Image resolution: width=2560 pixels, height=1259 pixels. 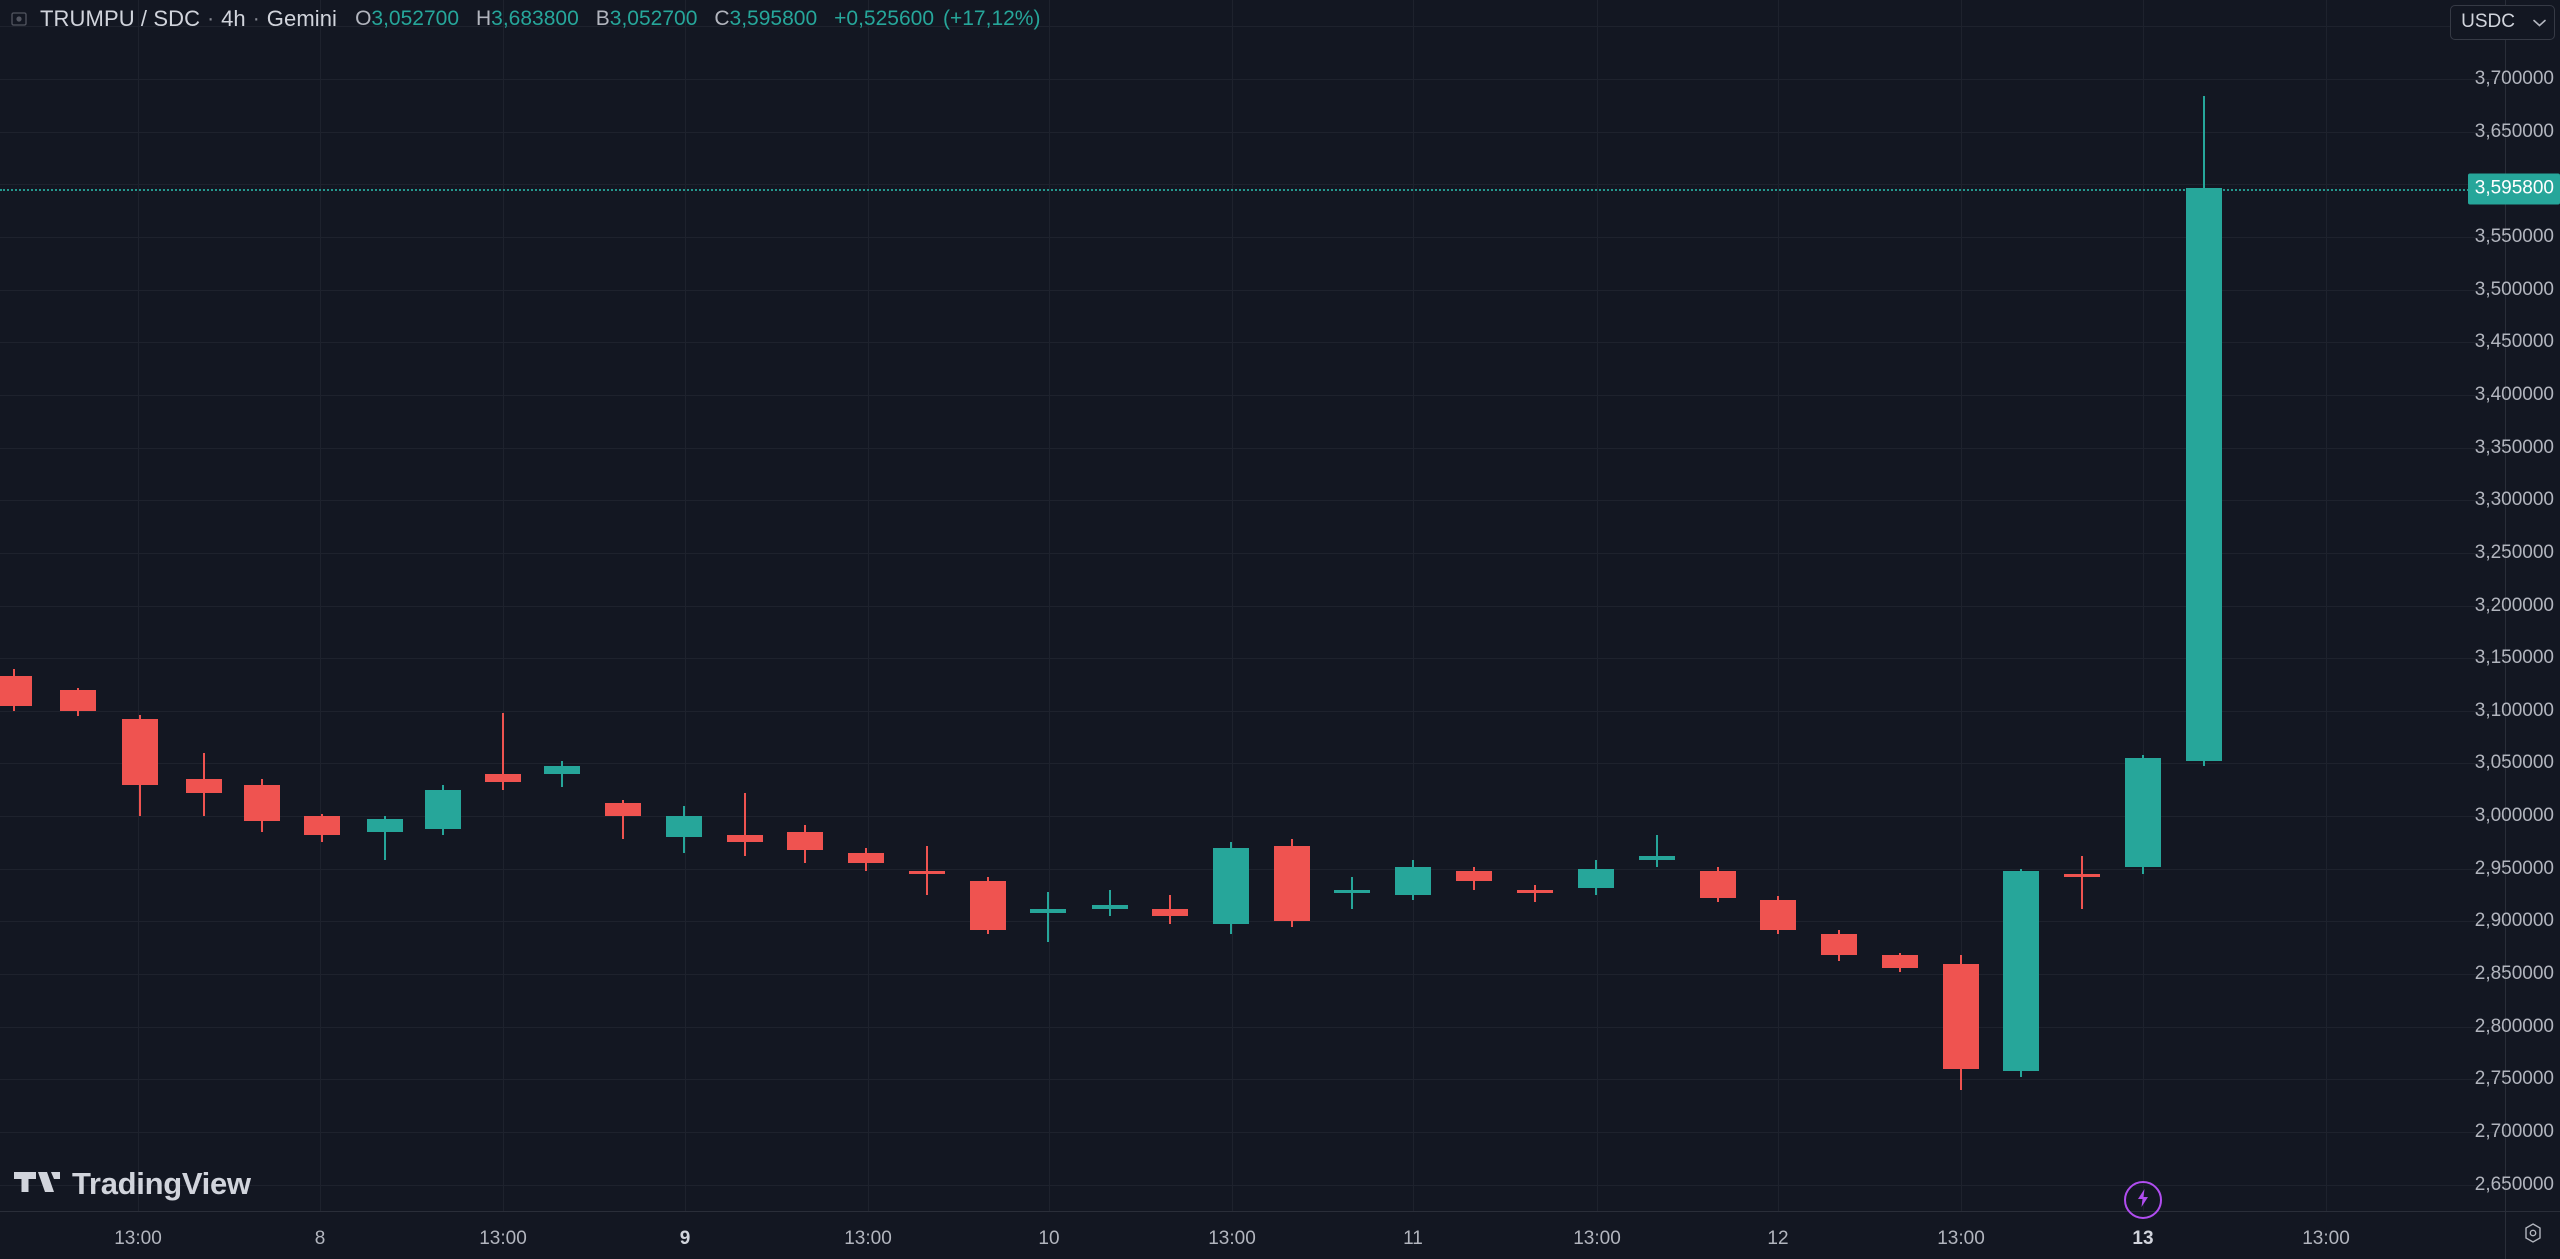 I want to click on close-label: C, so click(x=722, y=18).